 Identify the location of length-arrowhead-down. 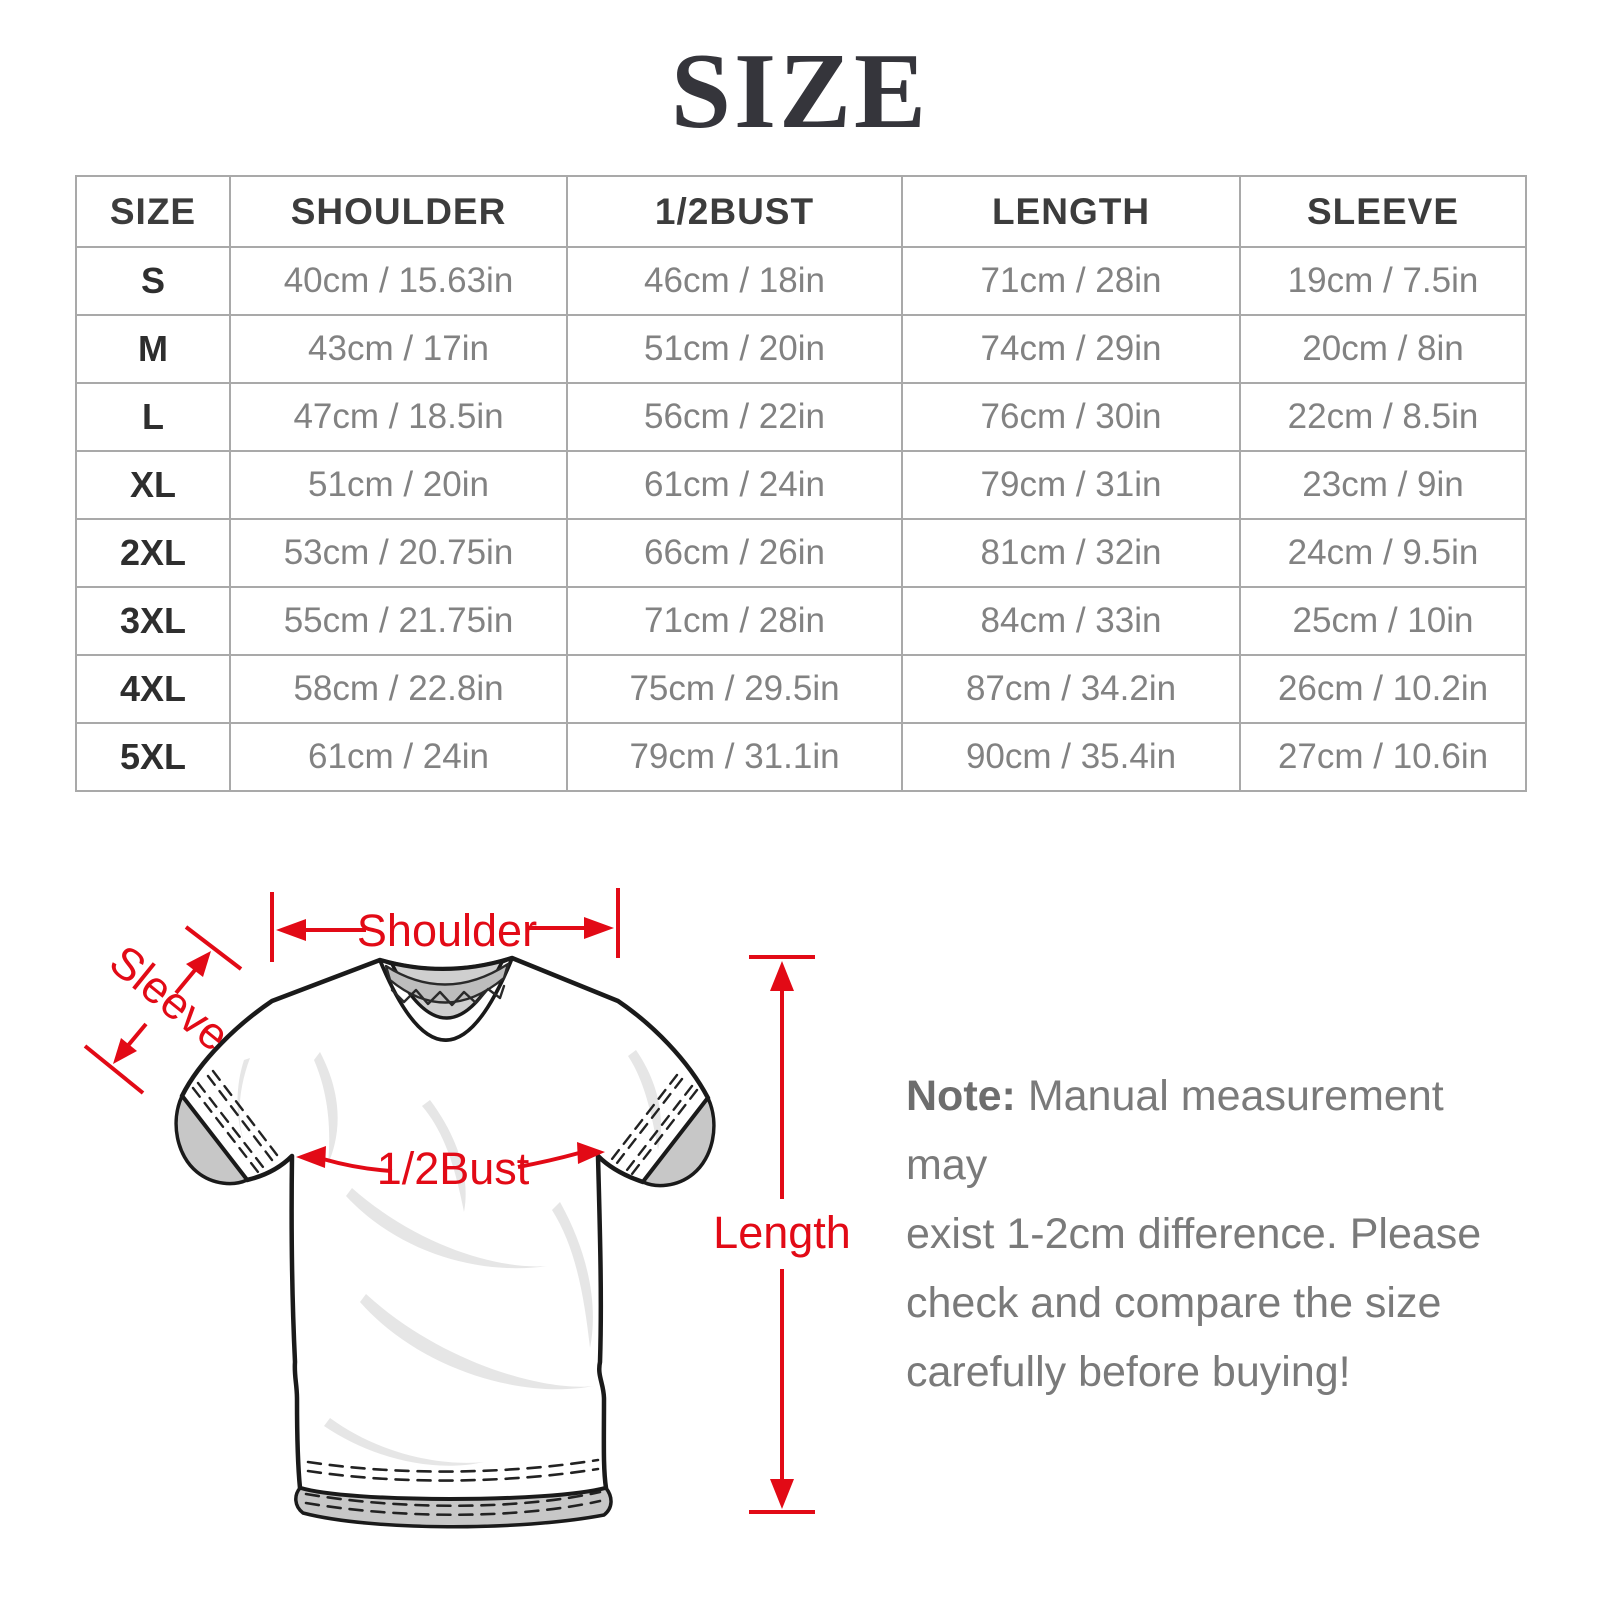
(782, 1494).